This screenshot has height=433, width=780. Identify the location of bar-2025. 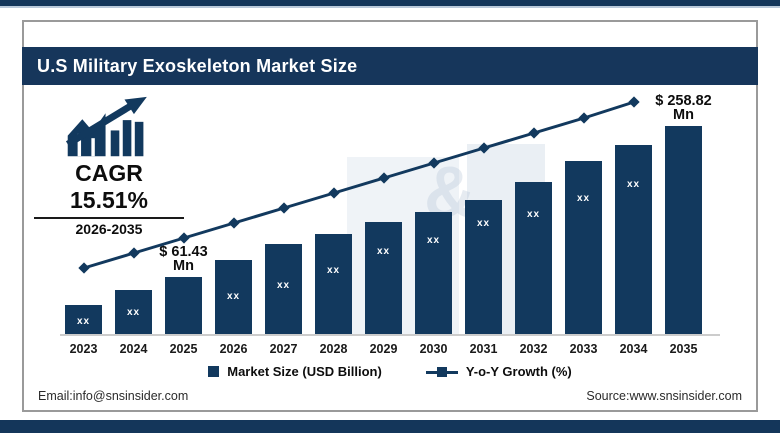
(183, 305).